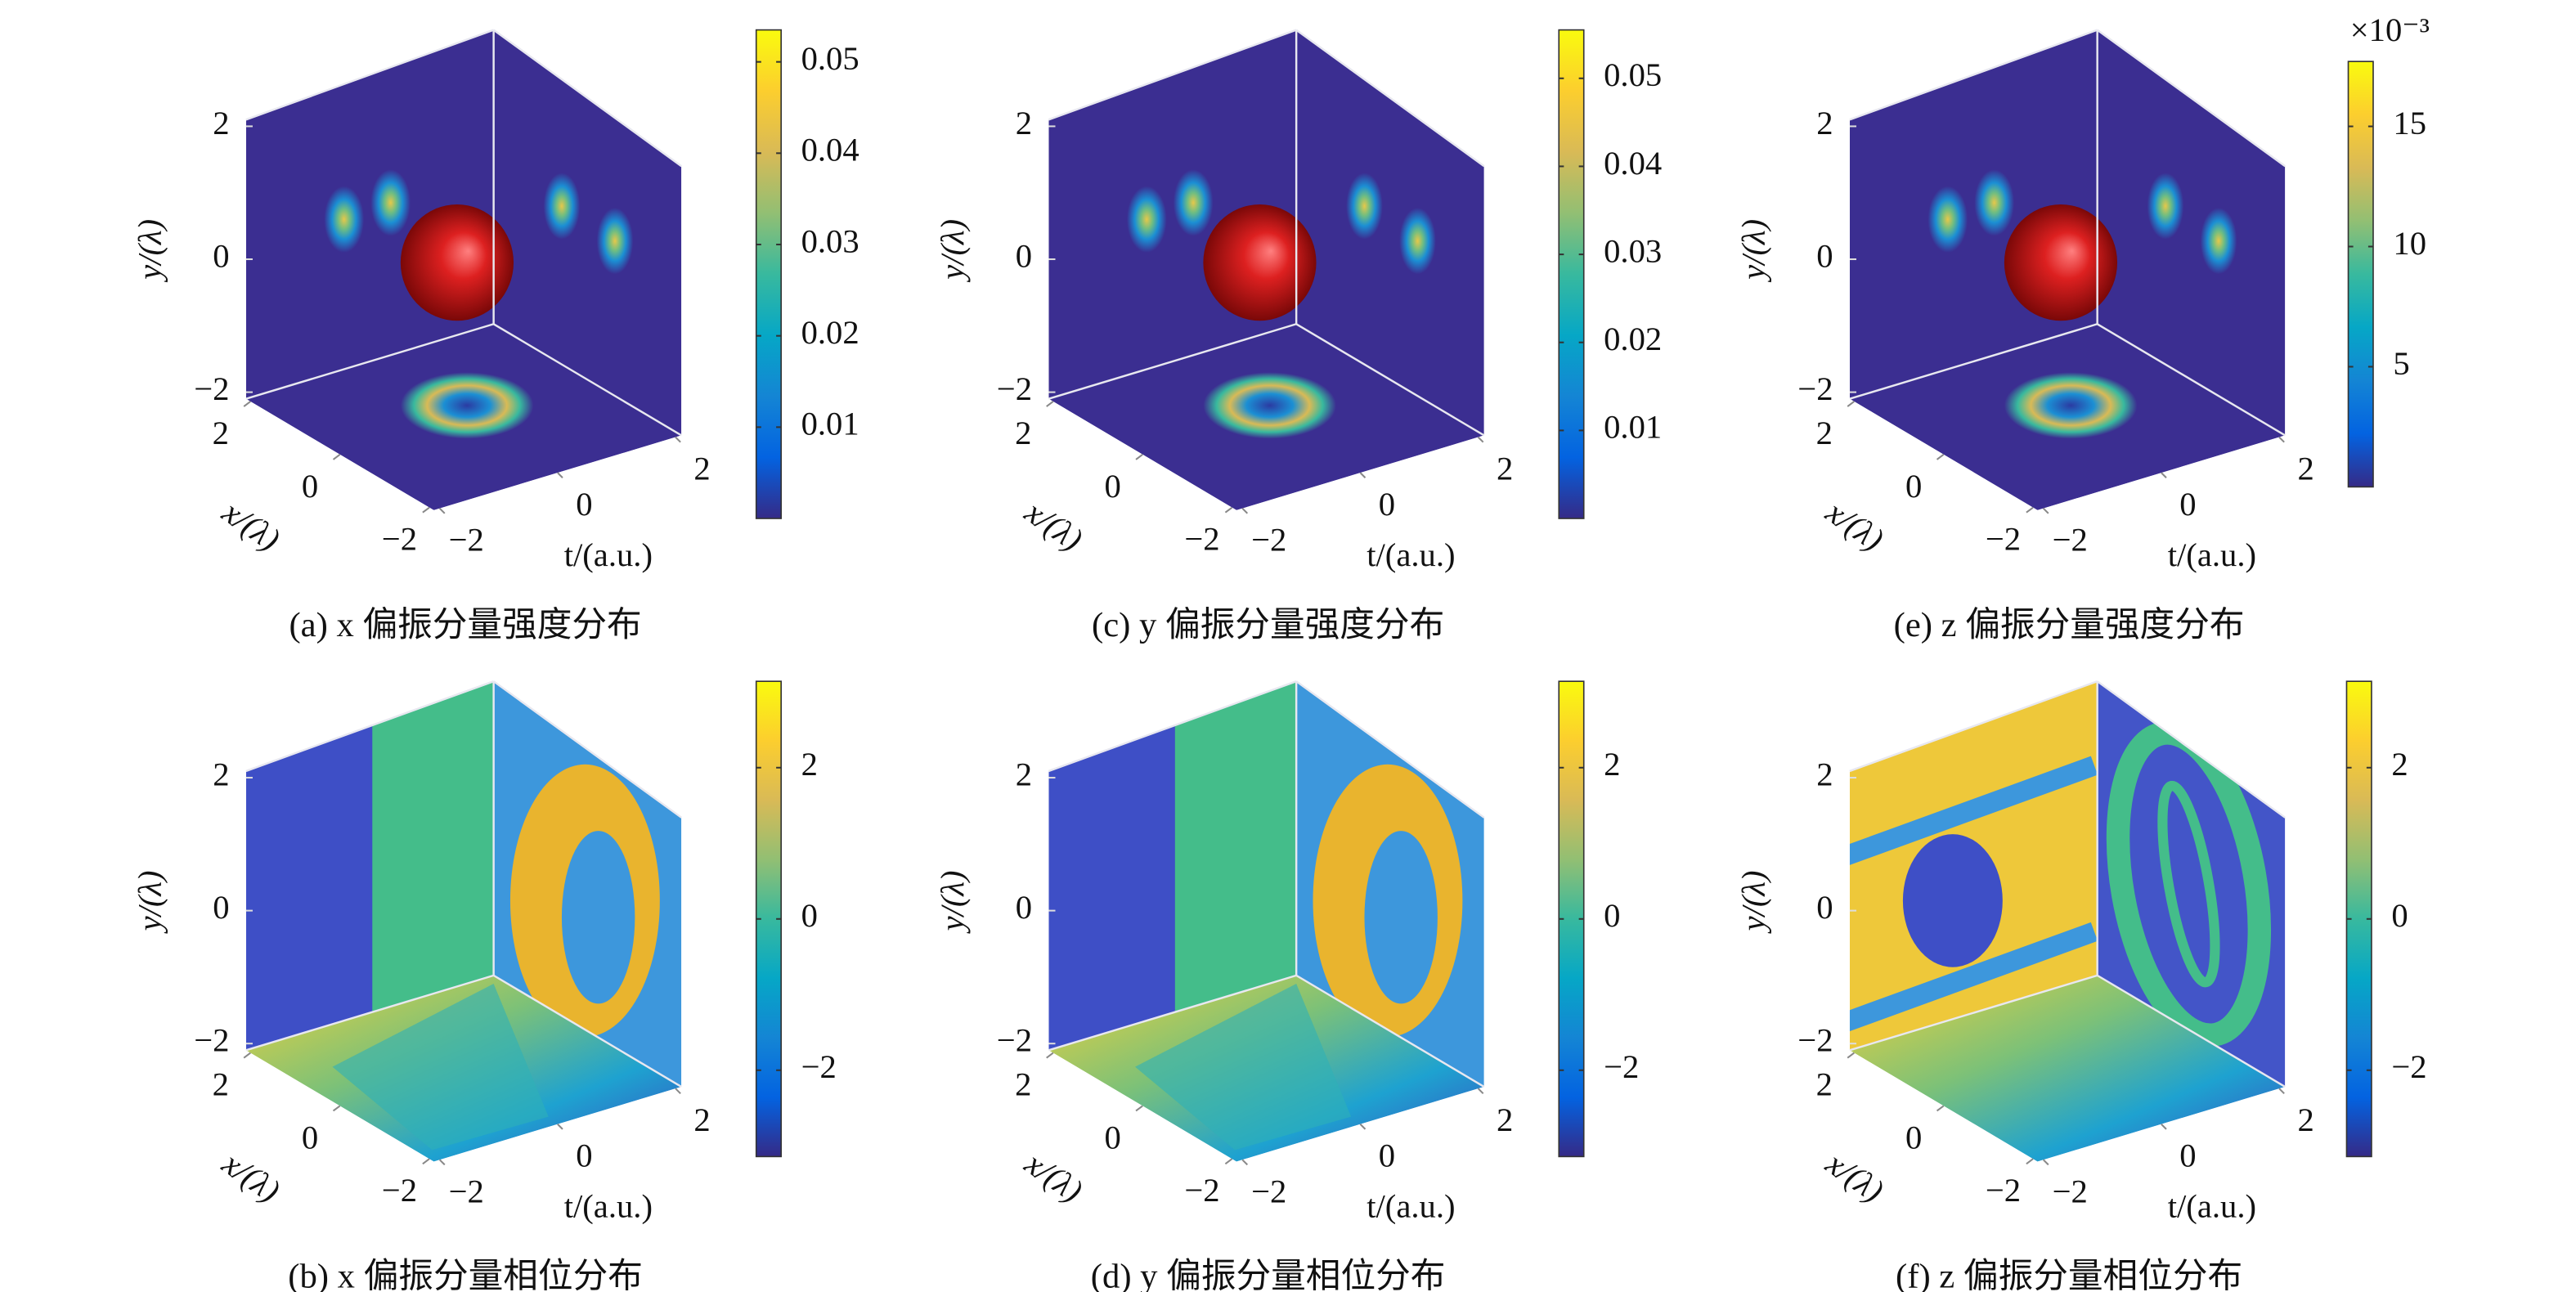 The image size is (2576, 1292). Describe the element at coordinates (1268, 1274) in the screenshot. I see `caption: (d) y 偏振分量相位分布` at that location.